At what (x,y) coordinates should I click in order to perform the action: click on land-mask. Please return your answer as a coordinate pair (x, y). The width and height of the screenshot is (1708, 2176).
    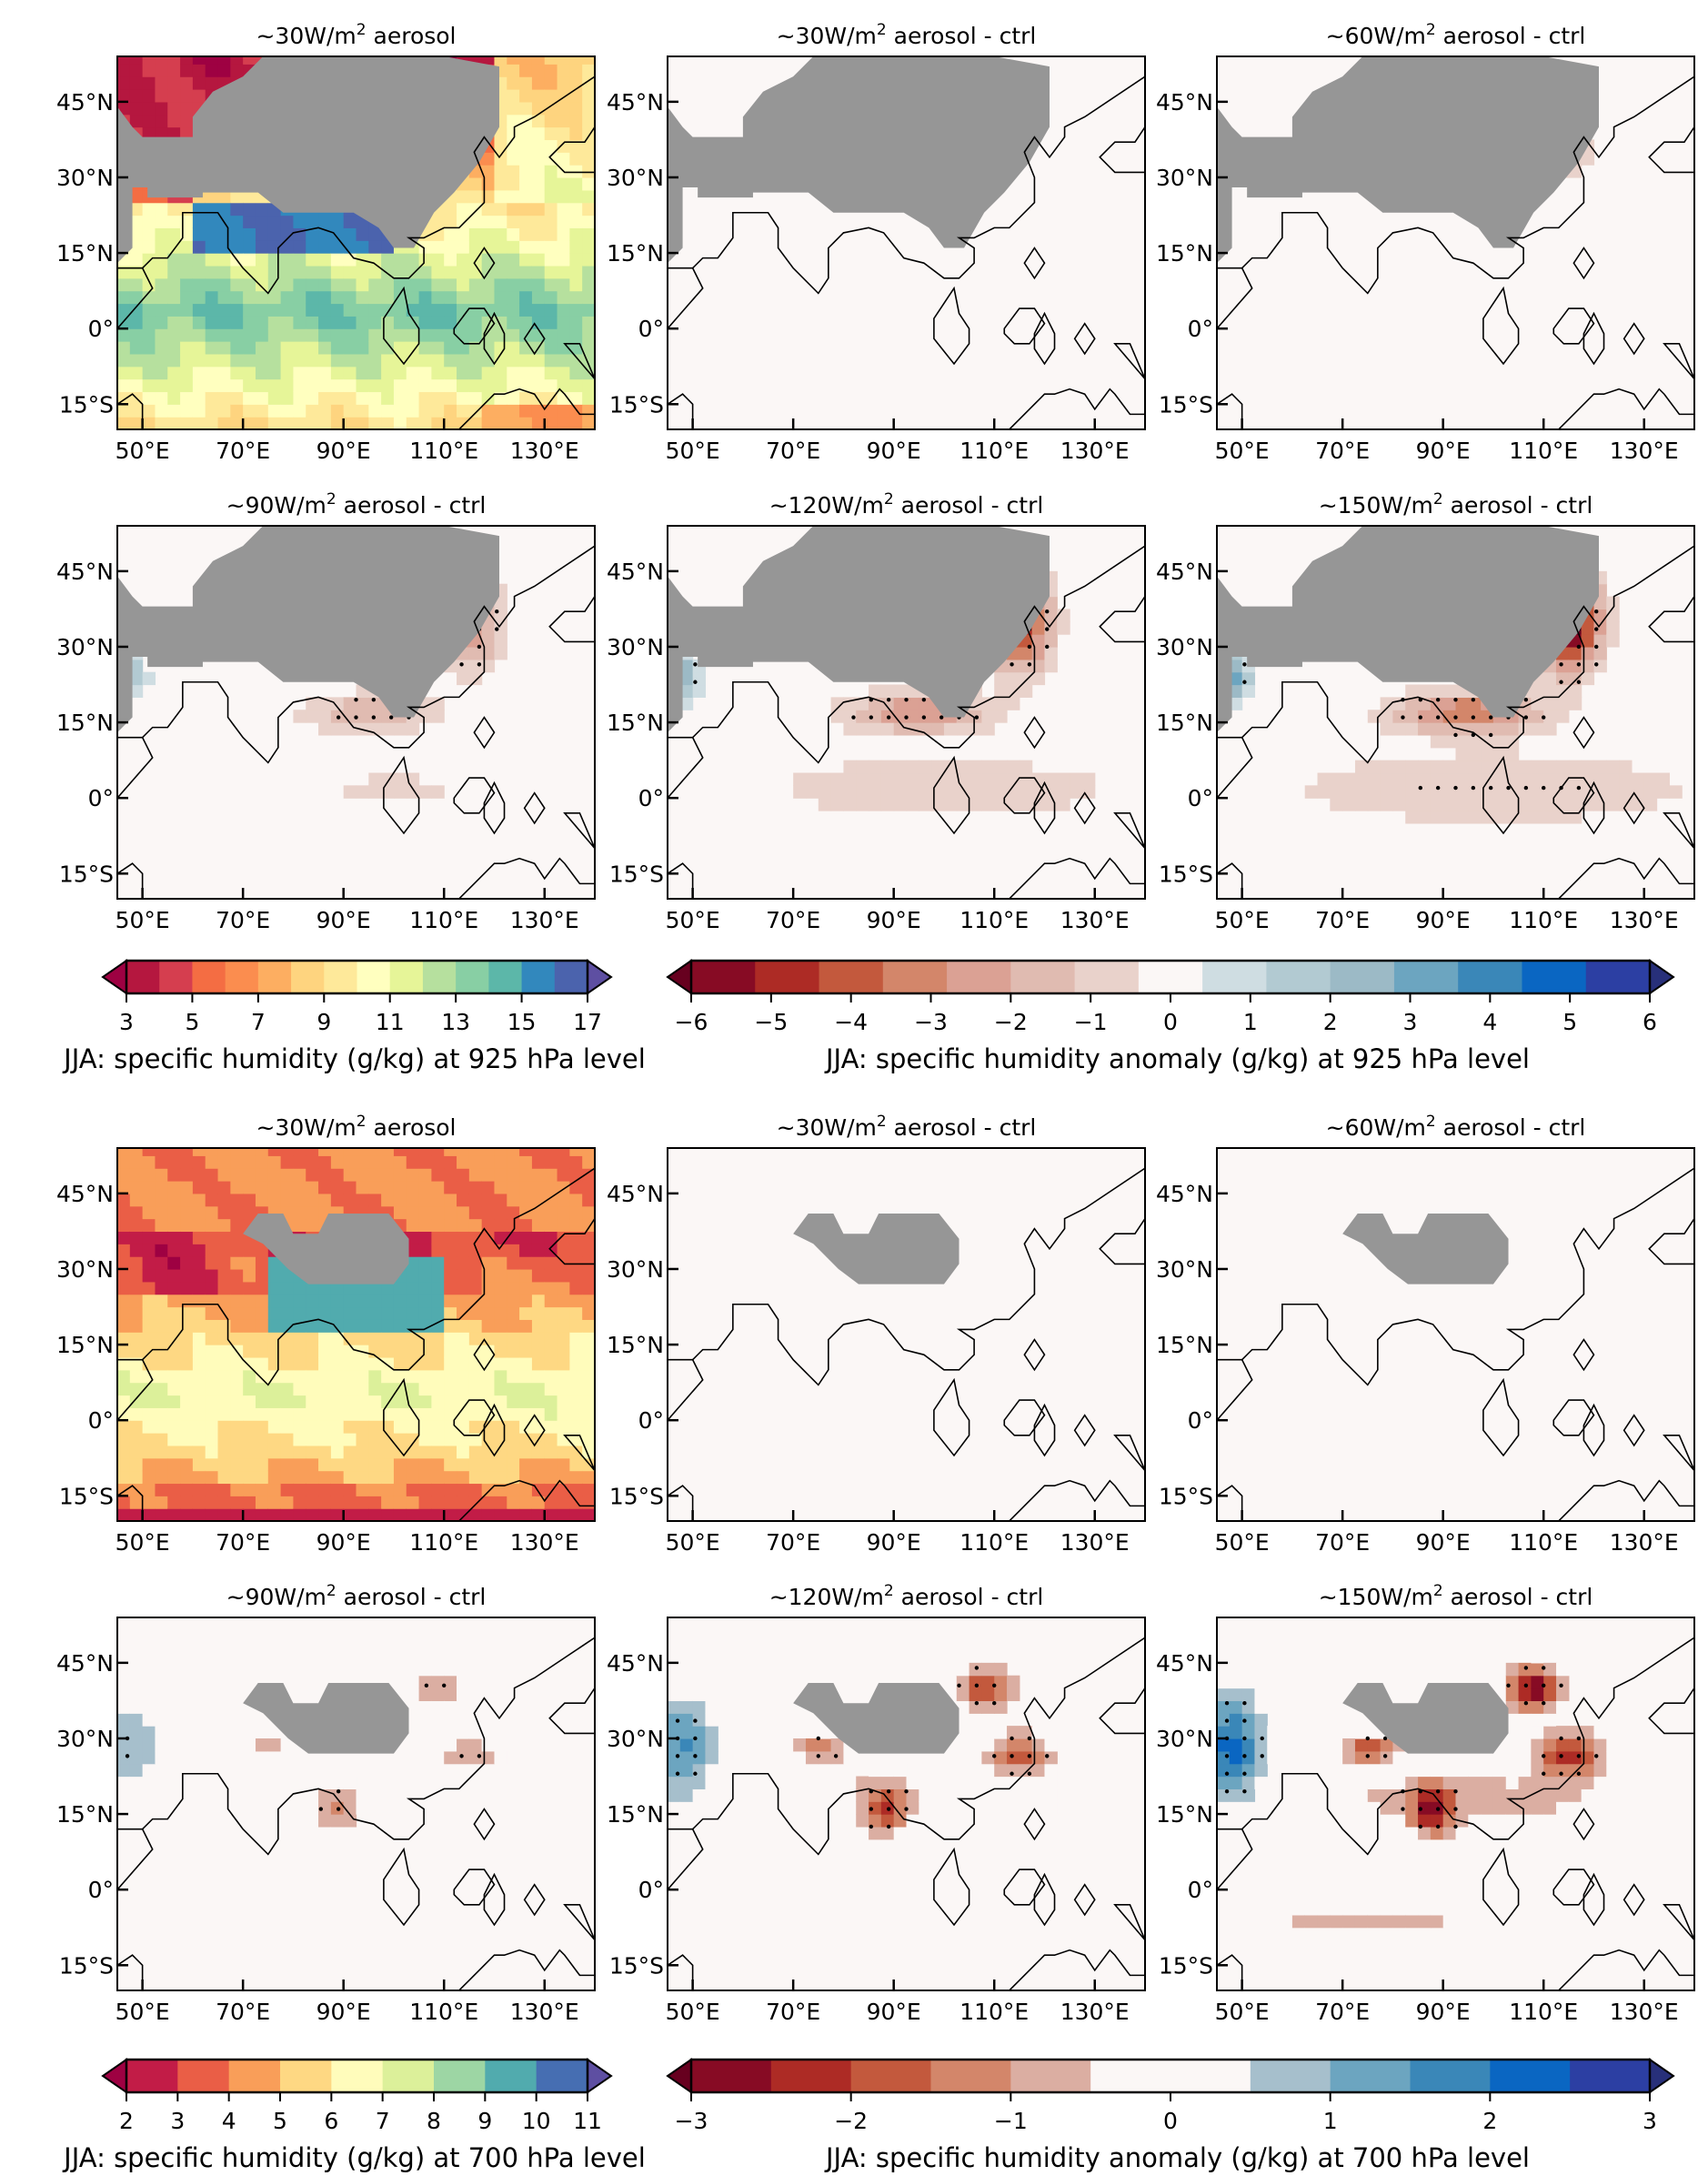
    Looking at the image, I should click on (1224, 225).